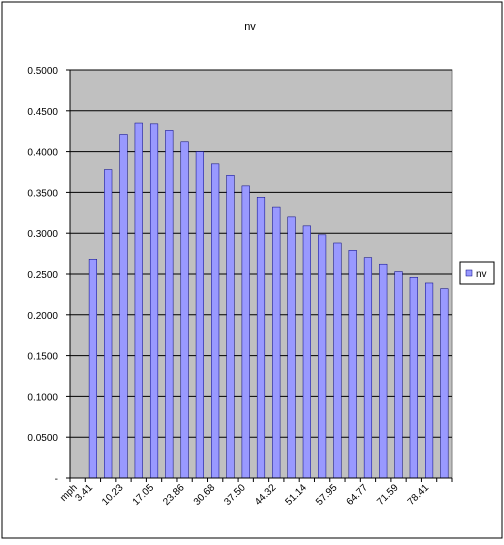 This screenshot has height=545, width=504. I want to click on y-tick-label: 0.3000, so click(42, 234).